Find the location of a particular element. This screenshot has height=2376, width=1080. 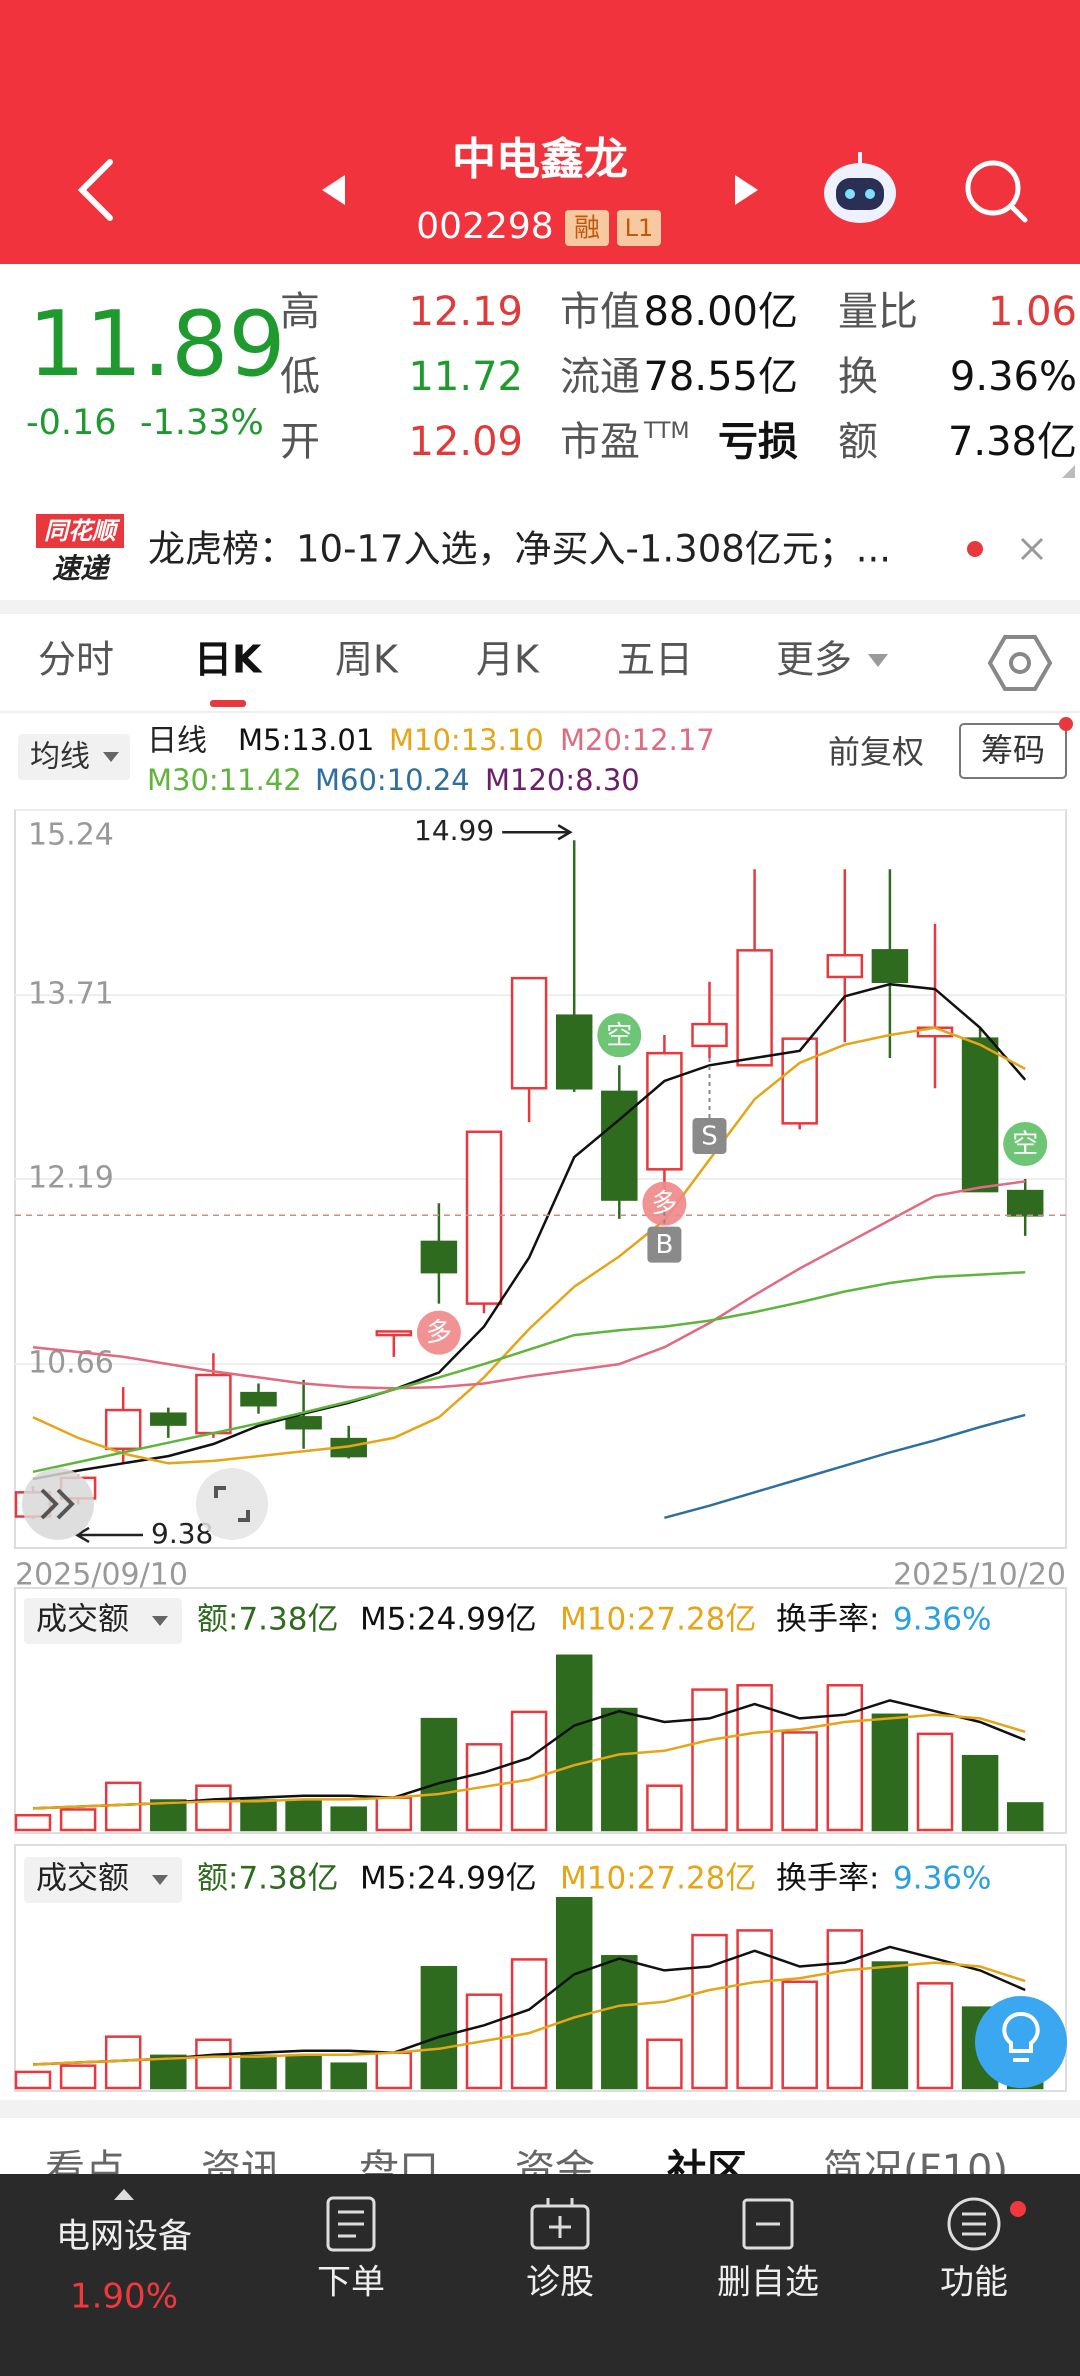

quote-label-sup: TTM is located at coordinates (666, 431).